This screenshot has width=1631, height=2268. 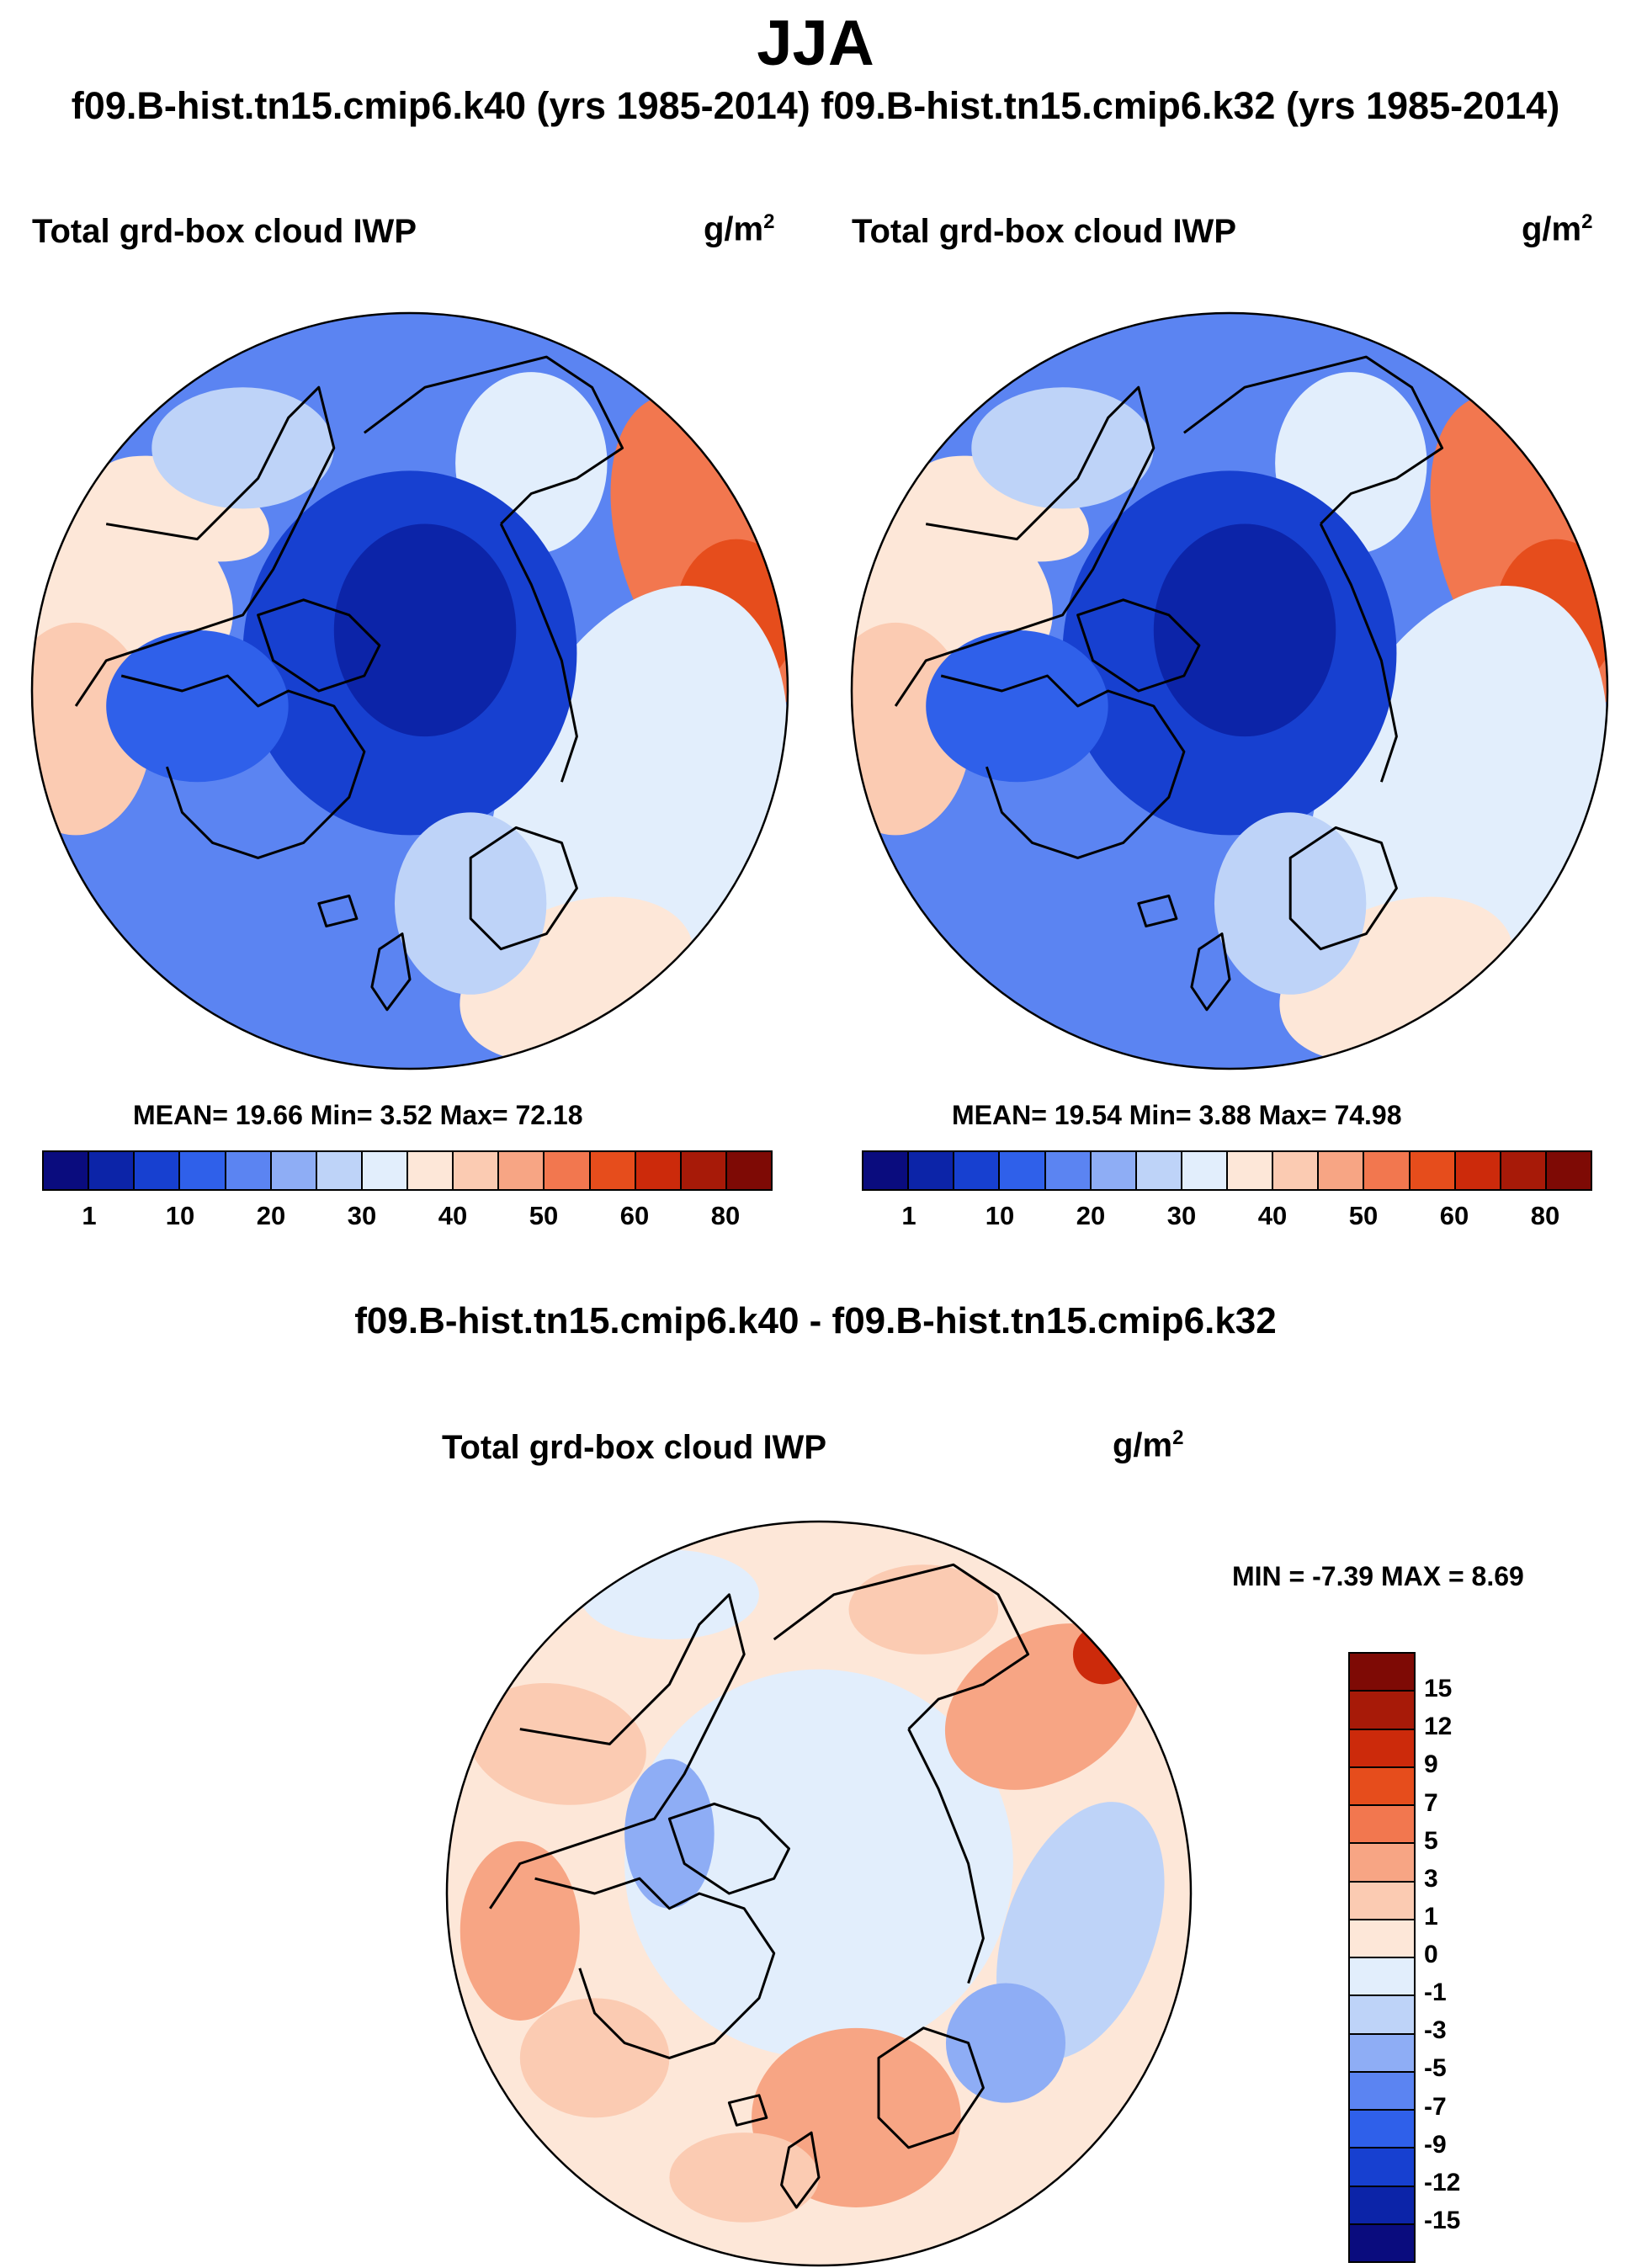 I want to click on panel2-variable-title: Total grd-box cloud IWP, so click(x=1044, y=231).